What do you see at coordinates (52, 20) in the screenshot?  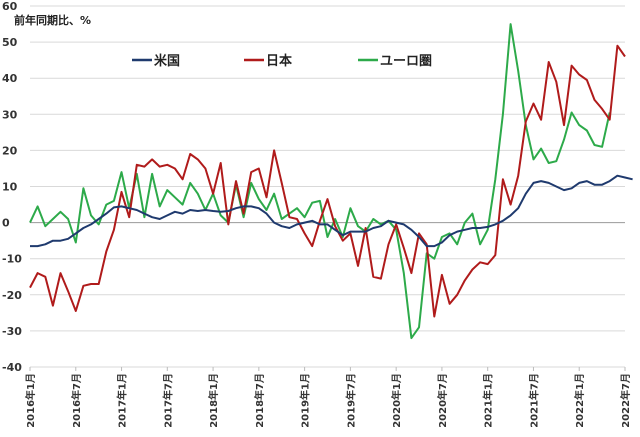 I see `y-axis-unit-label: 前年同期比、%` at bounding box center [52, 20].